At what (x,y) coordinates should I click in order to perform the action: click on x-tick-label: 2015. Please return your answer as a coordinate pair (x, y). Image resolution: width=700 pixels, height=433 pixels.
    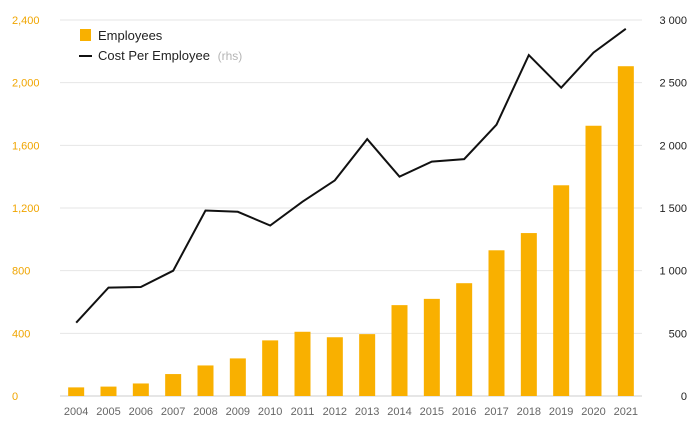
    Looking at the image, I should click on (432, 412).